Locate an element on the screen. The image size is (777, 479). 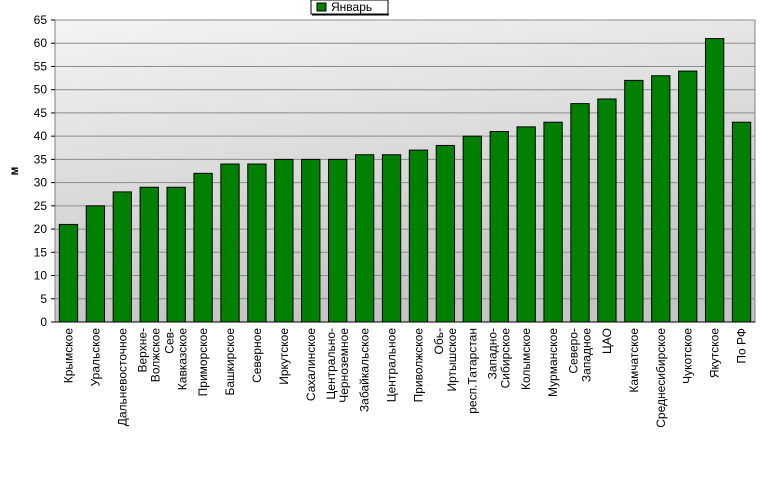
x-tick-label: Забайкальское is located at coordinates (365, 370).